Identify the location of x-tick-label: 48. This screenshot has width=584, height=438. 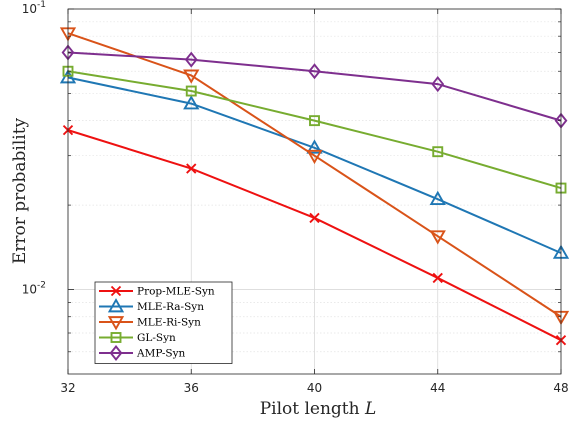
(560, 388).